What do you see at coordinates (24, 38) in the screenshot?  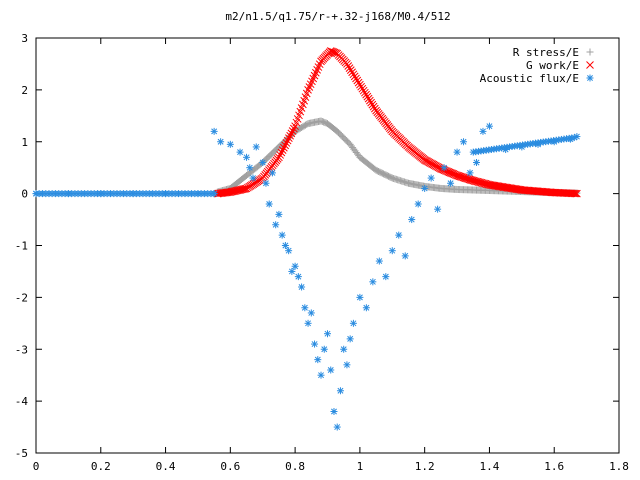 I see `y-tick-label: 3` at bounding box center [24, 38].